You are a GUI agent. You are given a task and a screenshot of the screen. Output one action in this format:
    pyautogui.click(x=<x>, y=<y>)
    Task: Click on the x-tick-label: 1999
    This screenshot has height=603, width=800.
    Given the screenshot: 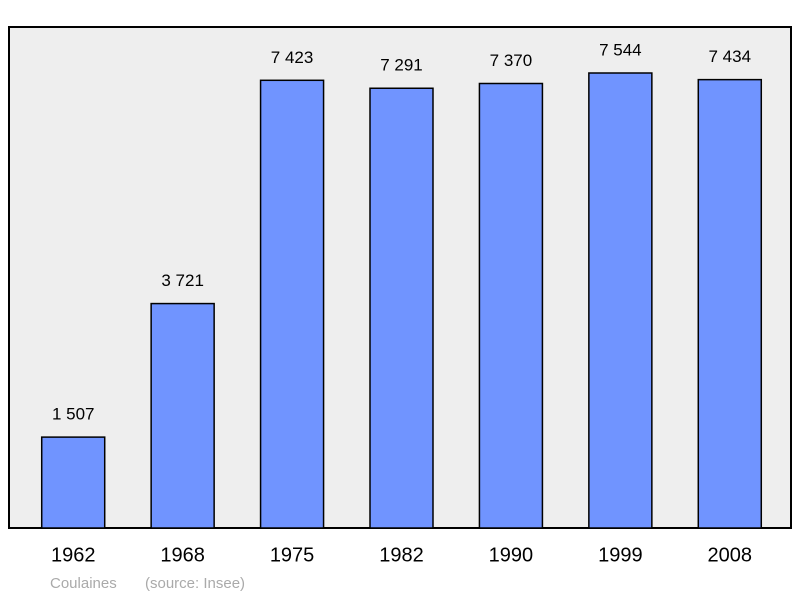 What is the action you would take?
    pyautogui.click(x=620, y=555)
    